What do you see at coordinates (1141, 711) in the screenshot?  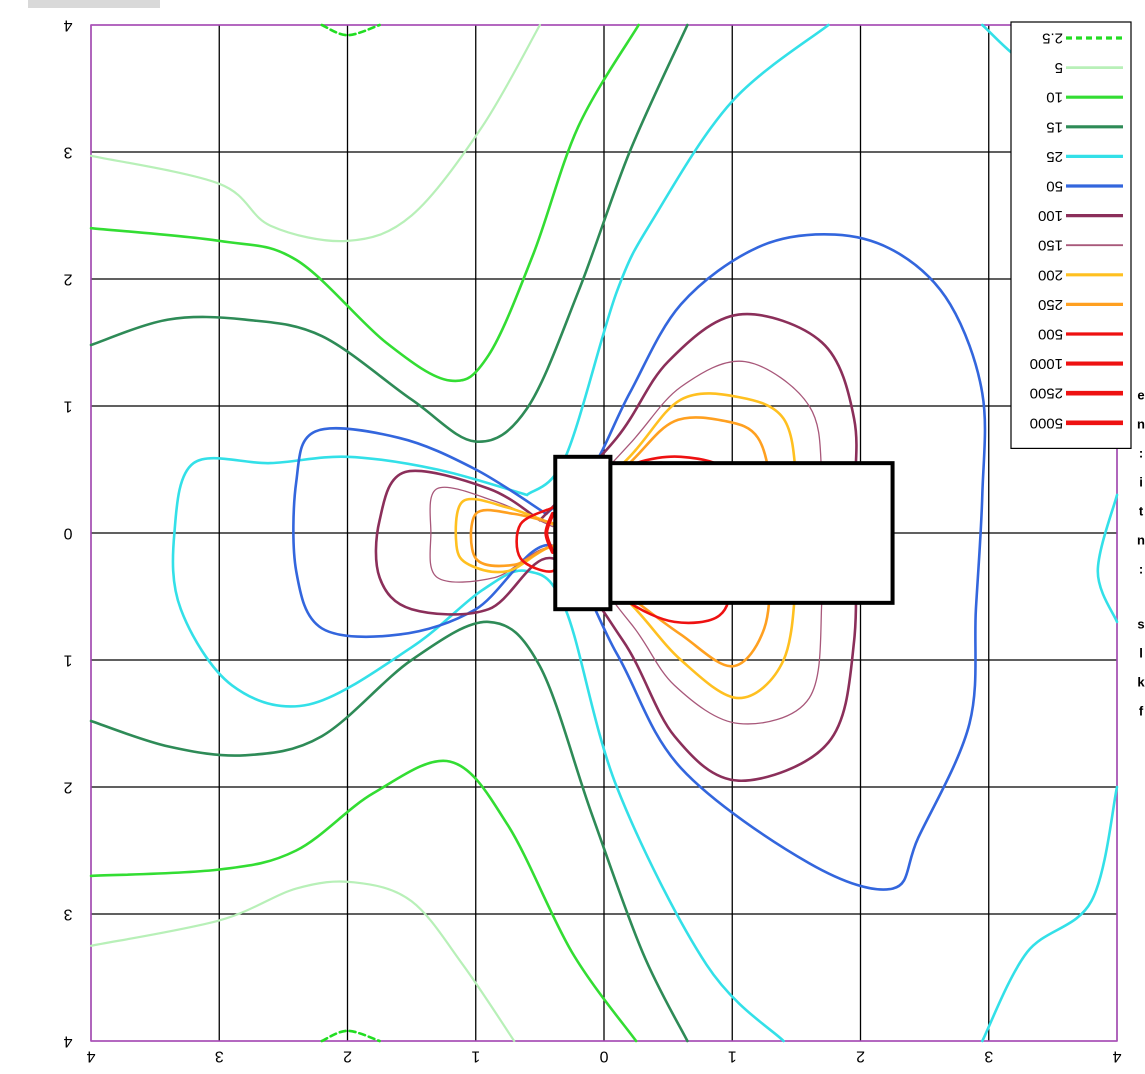 I see `cut-char: f` at bounding box center [1141, 711].